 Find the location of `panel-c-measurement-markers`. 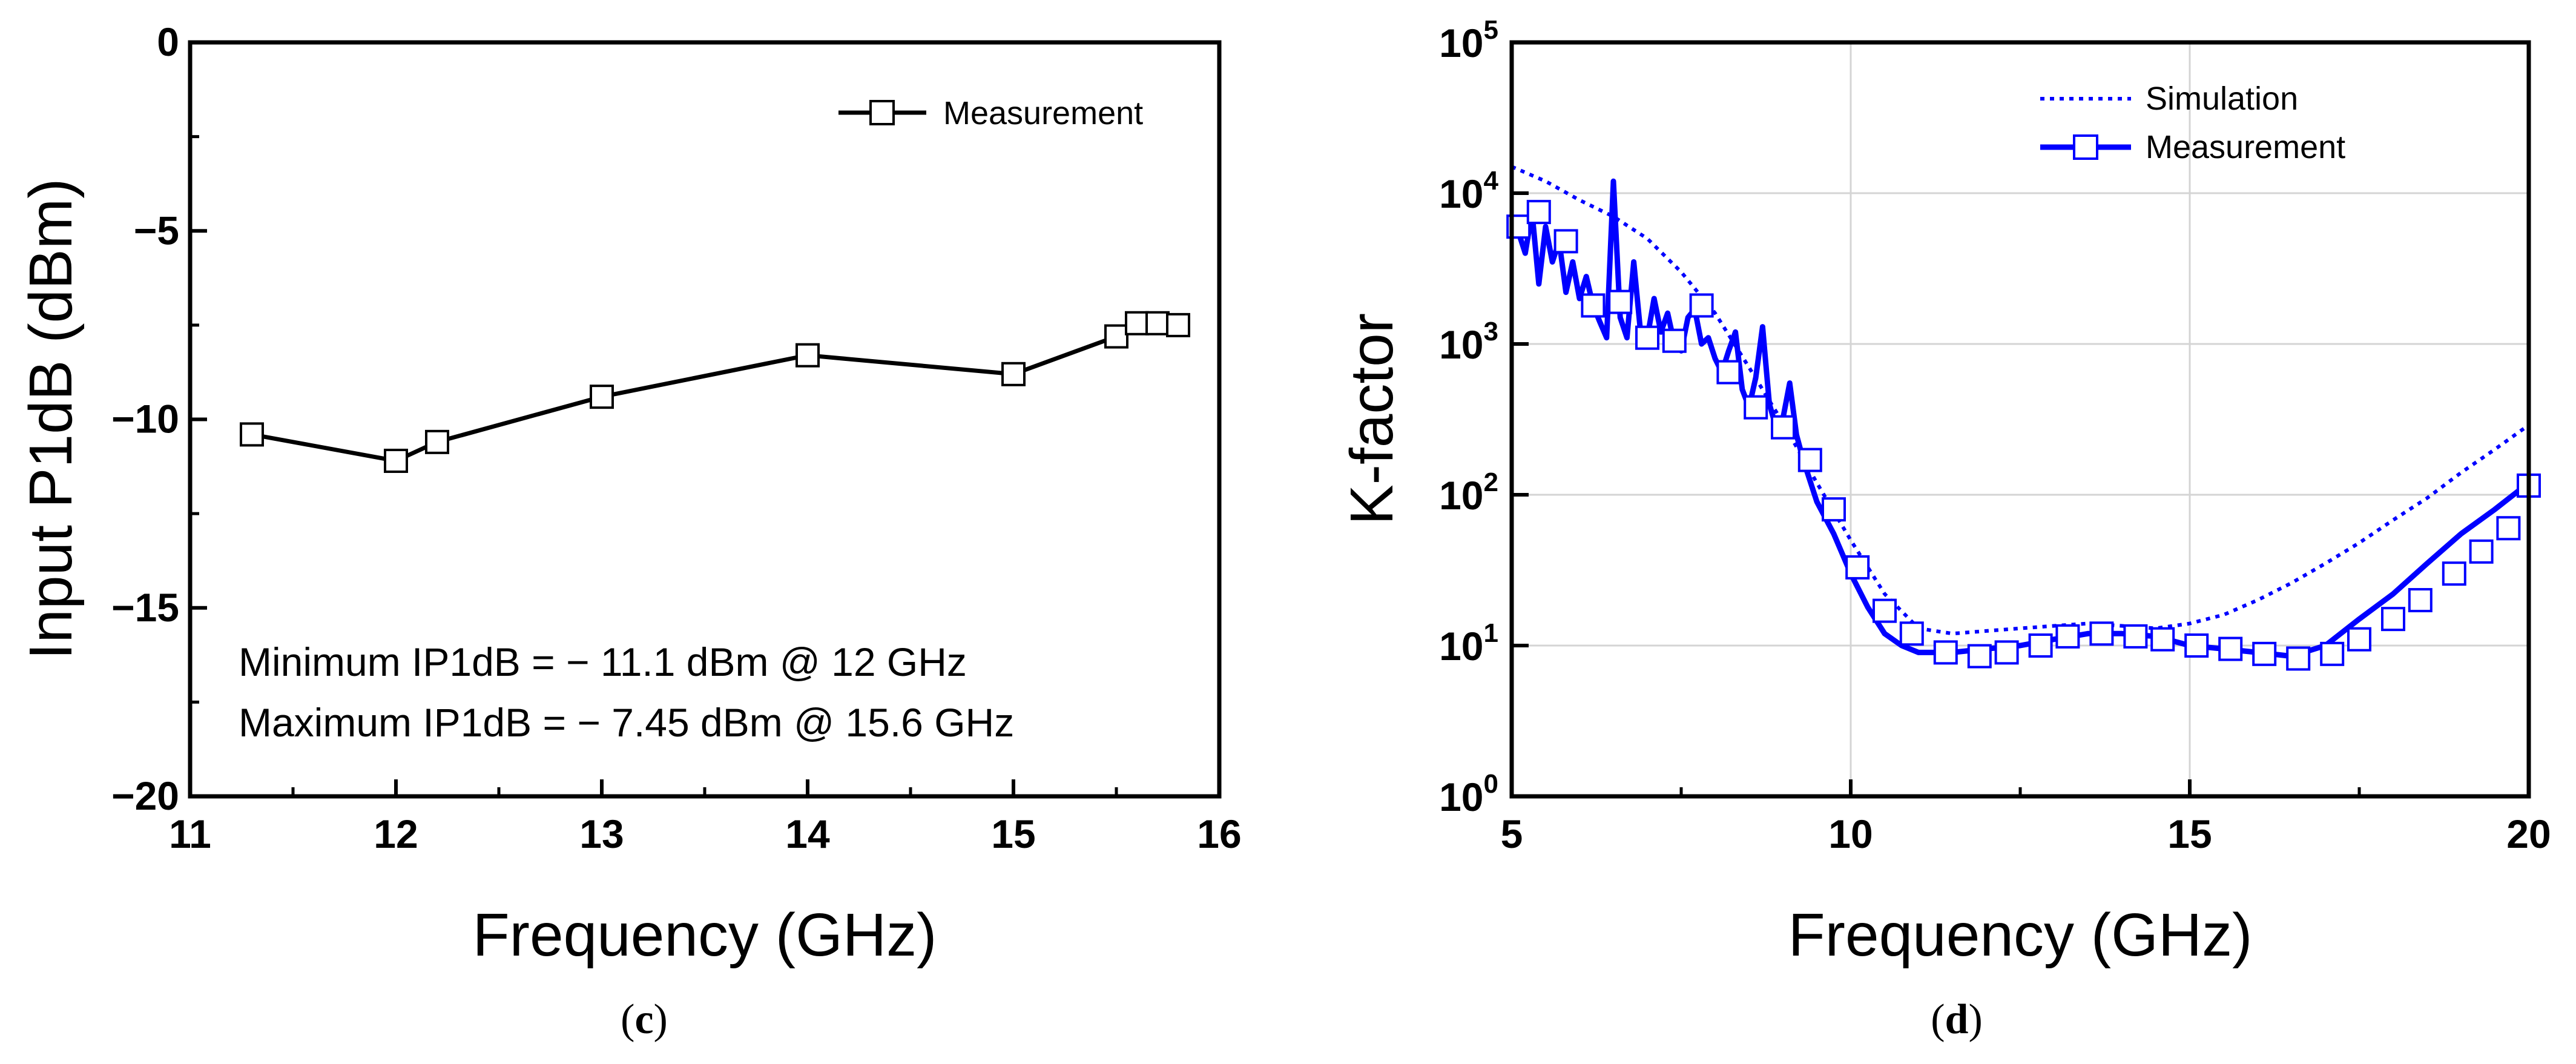

panel-c-measurement-markers is located at coordinates (715, 392).